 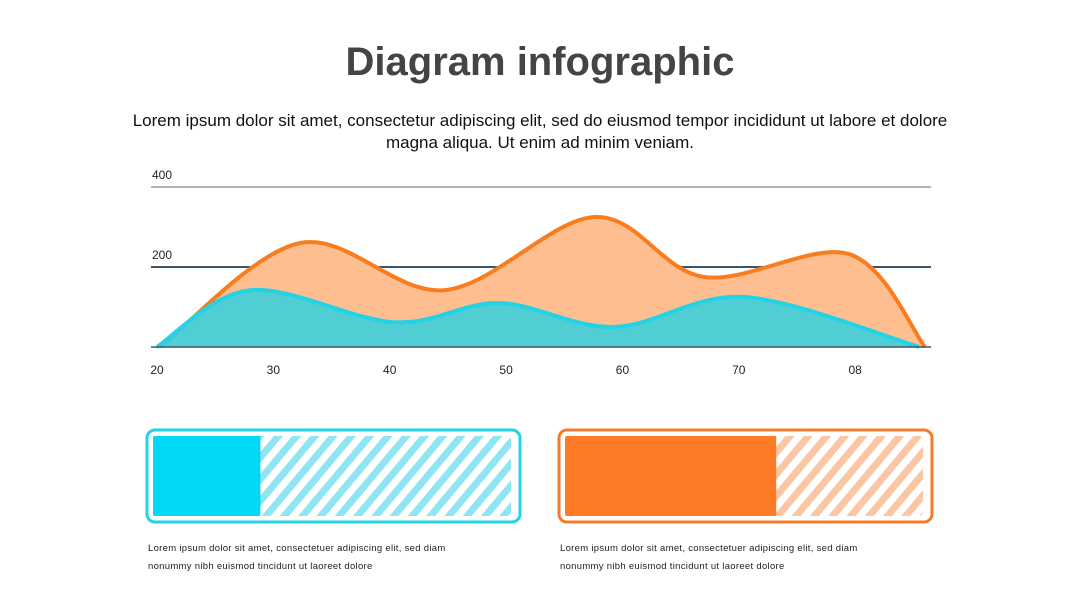 I want to click on x-tick-label: 40, so click(x=390, y=370).